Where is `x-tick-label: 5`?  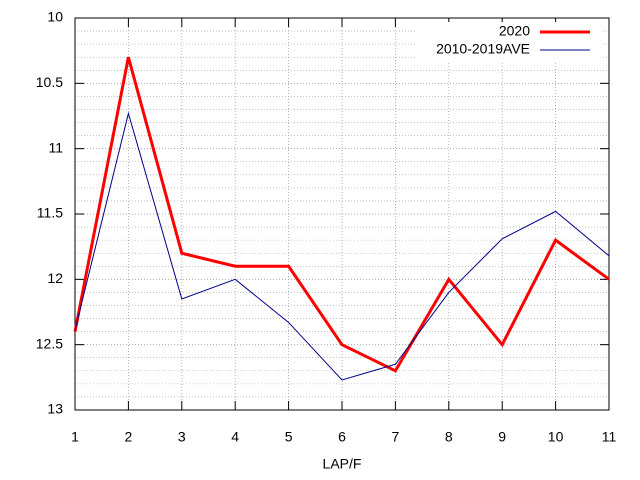 x-tick-label: 5 is located at coordinates (289, 437).